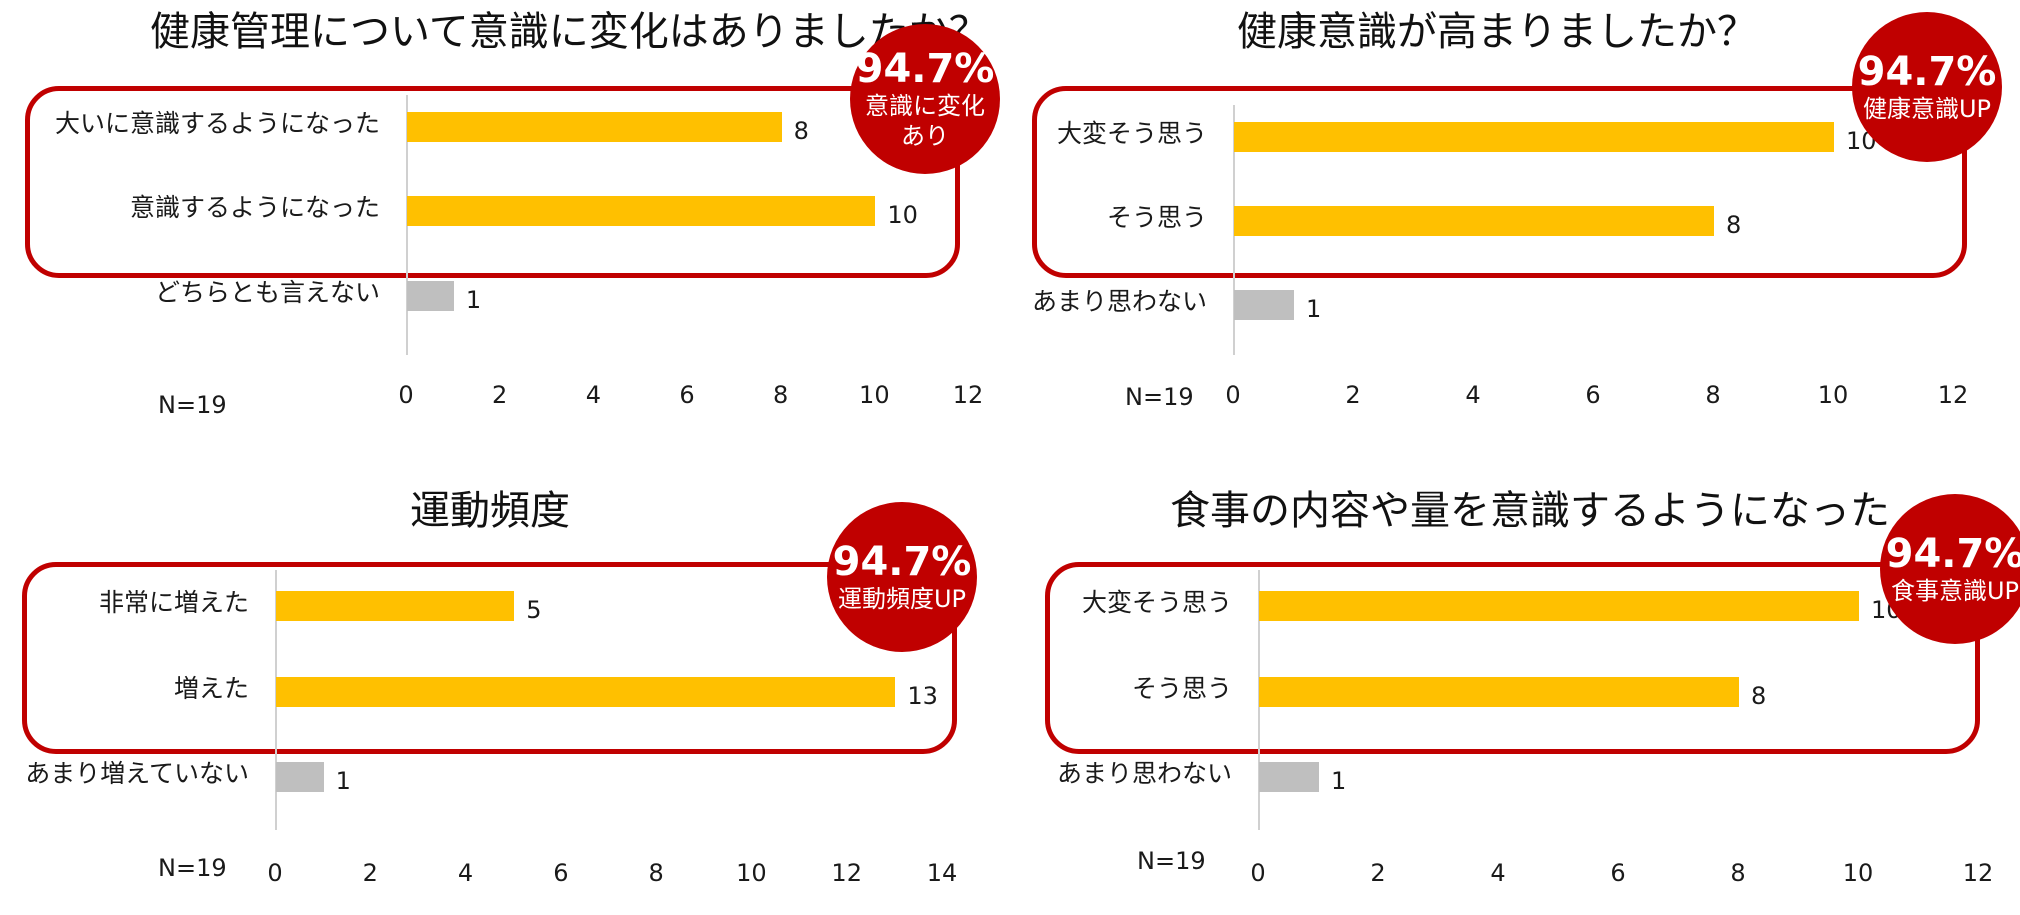 Image resolution: width=2020 pixels, height=915 pixels. I want to click on category-label: 大いに意識するようになった, so click(217, 123).